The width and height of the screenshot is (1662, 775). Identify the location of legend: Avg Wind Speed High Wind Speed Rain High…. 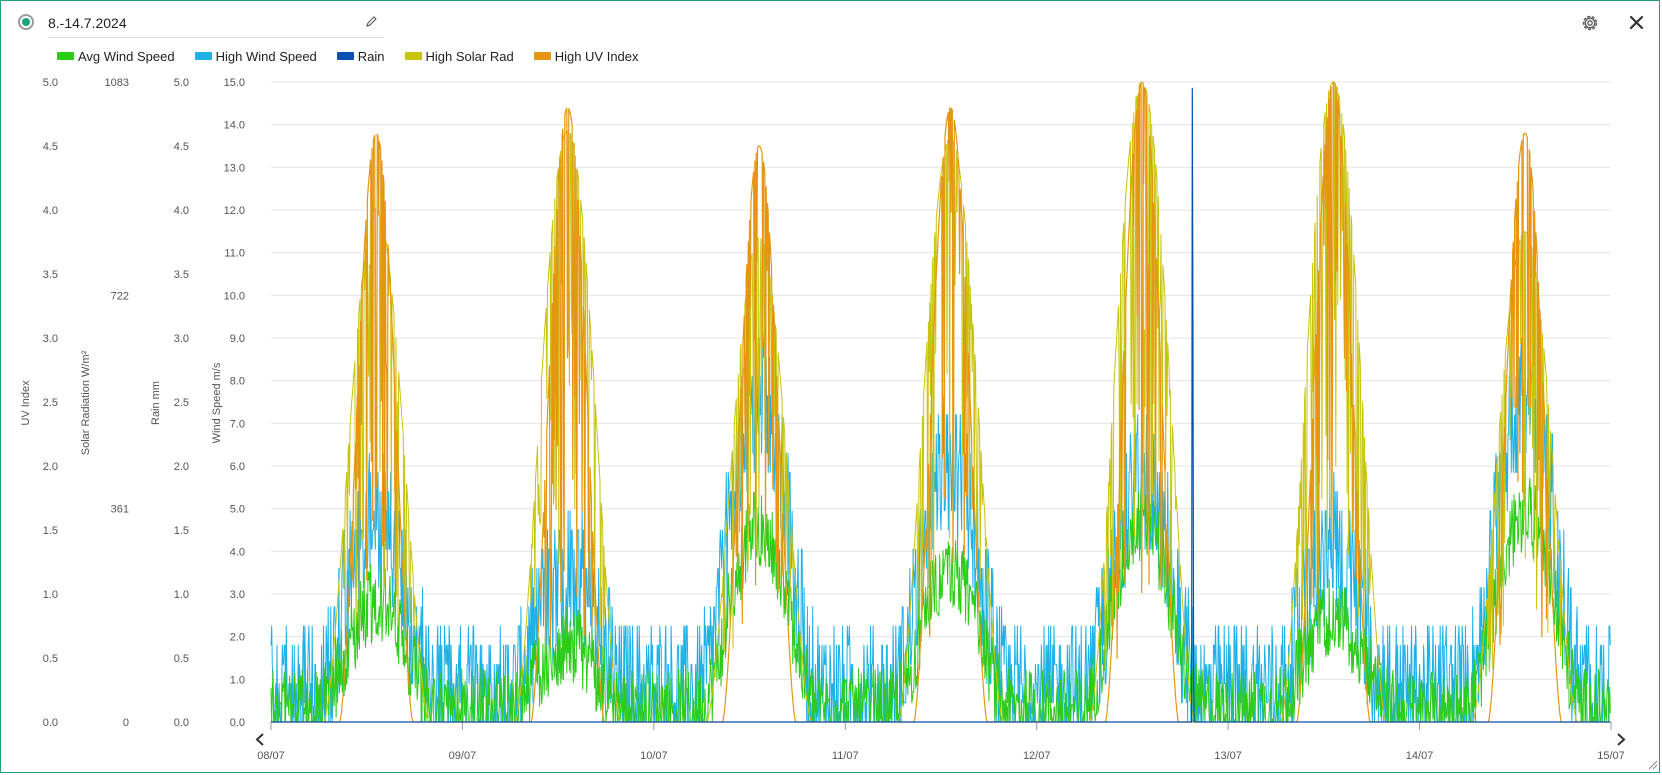
(348, 56).